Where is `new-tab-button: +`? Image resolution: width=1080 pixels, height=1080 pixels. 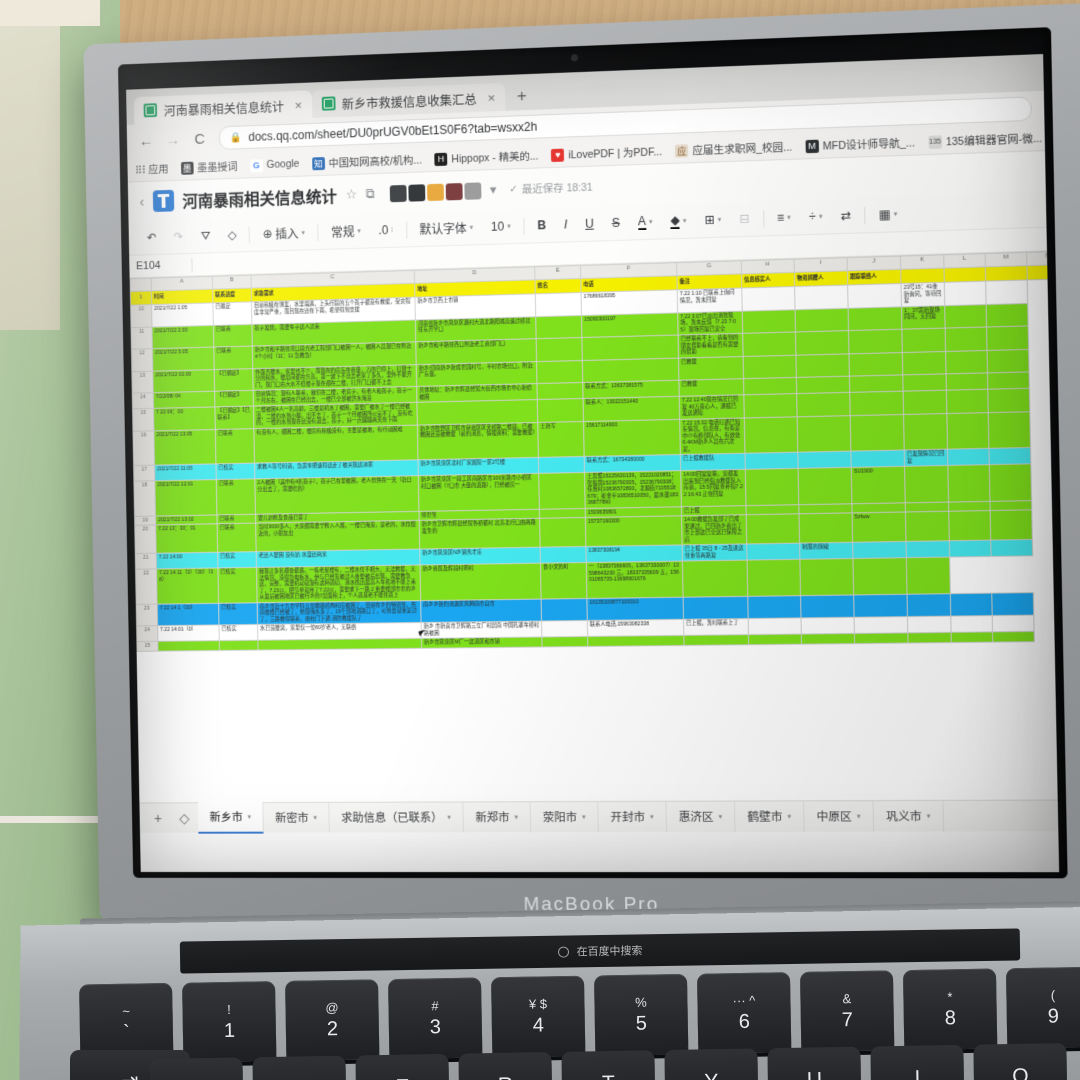
new-tab-button: + is located at coordinates (521, 96).